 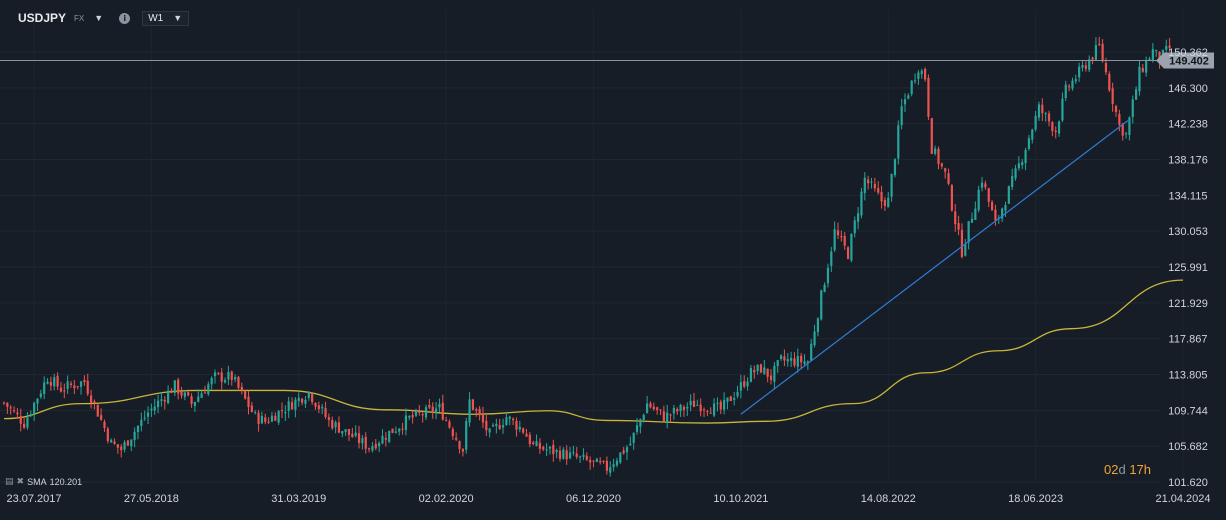 What do you see at coordinates (42, 18) in the screenshot?
I see `symbol-label: USDJPY` at bounding box center [42, 18].